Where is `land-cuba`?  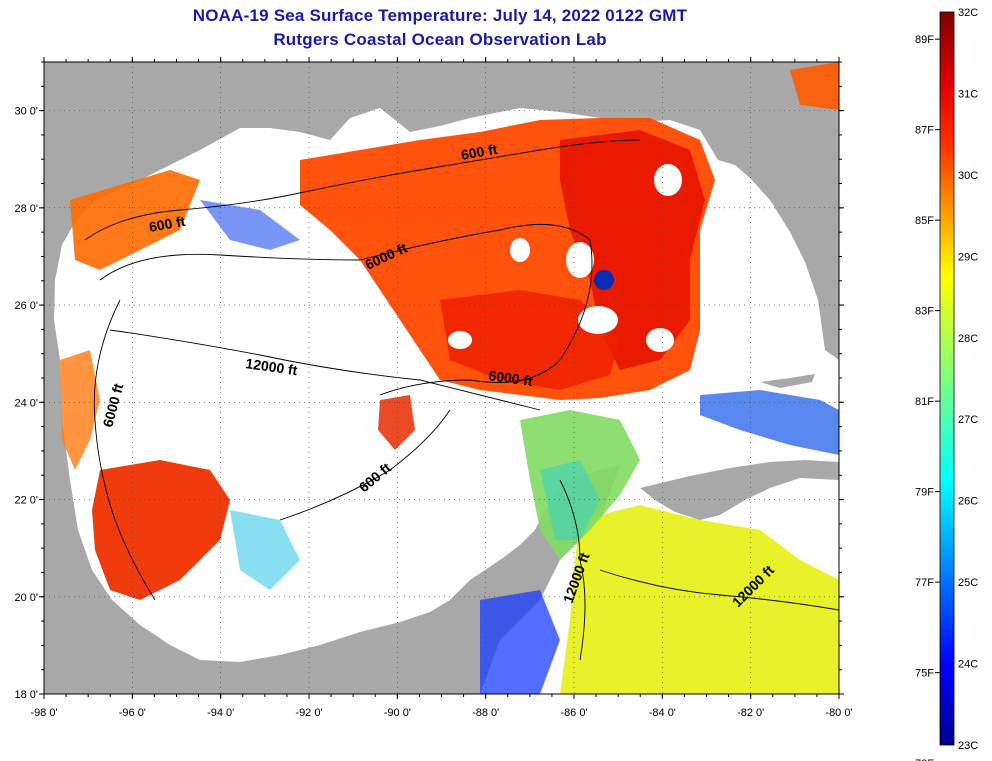 land-cuba is located at coordinates (739, 490).